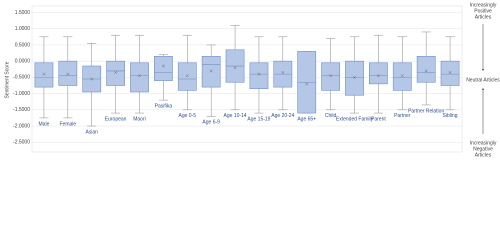 Image resolution: width=500 pixels, height=240 pixels. What do you see at coordinates (402, 116) in the screenshot?
I see `x-tick-label: Partner` at bounding box center [402, 116].